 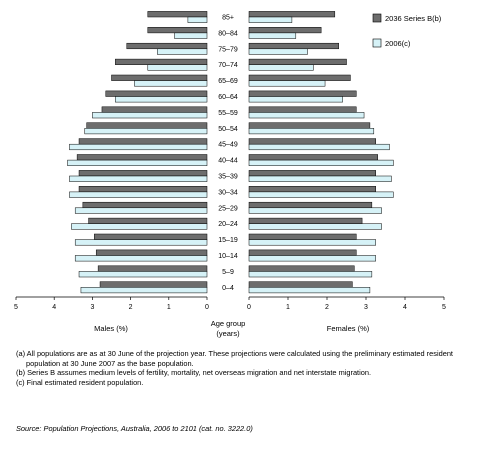 What do you see at coordinates (228, 18) in the screenshot?
I see `age-group-label: 85+` at bounding box center [228, 18].